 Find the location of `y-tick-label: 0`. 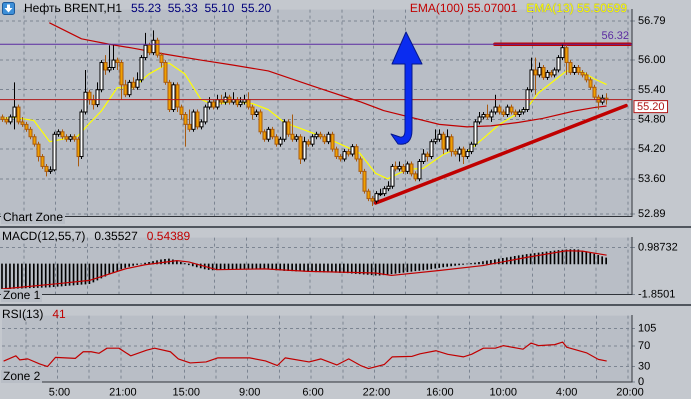

y-tick-label: 0 is located at coordinates (641, 382).